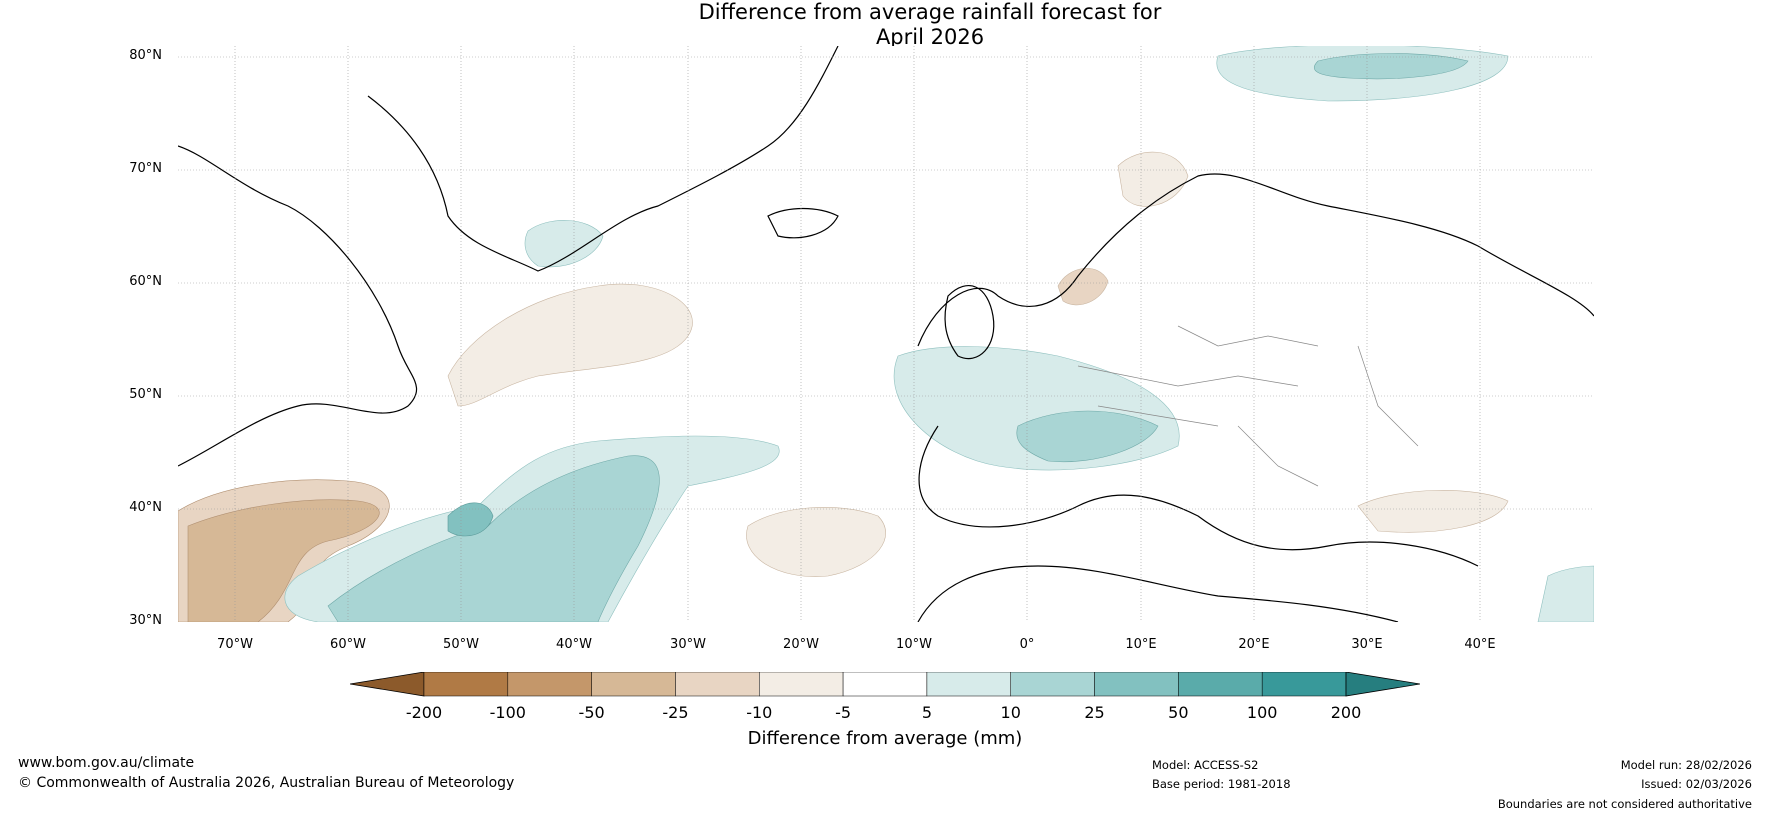 The height and width of the screenshot is (816, 1770). Describe the element at coordinates (1262, 712) in the screenshot. I see `colorbar-tick-label: 100` at that location.